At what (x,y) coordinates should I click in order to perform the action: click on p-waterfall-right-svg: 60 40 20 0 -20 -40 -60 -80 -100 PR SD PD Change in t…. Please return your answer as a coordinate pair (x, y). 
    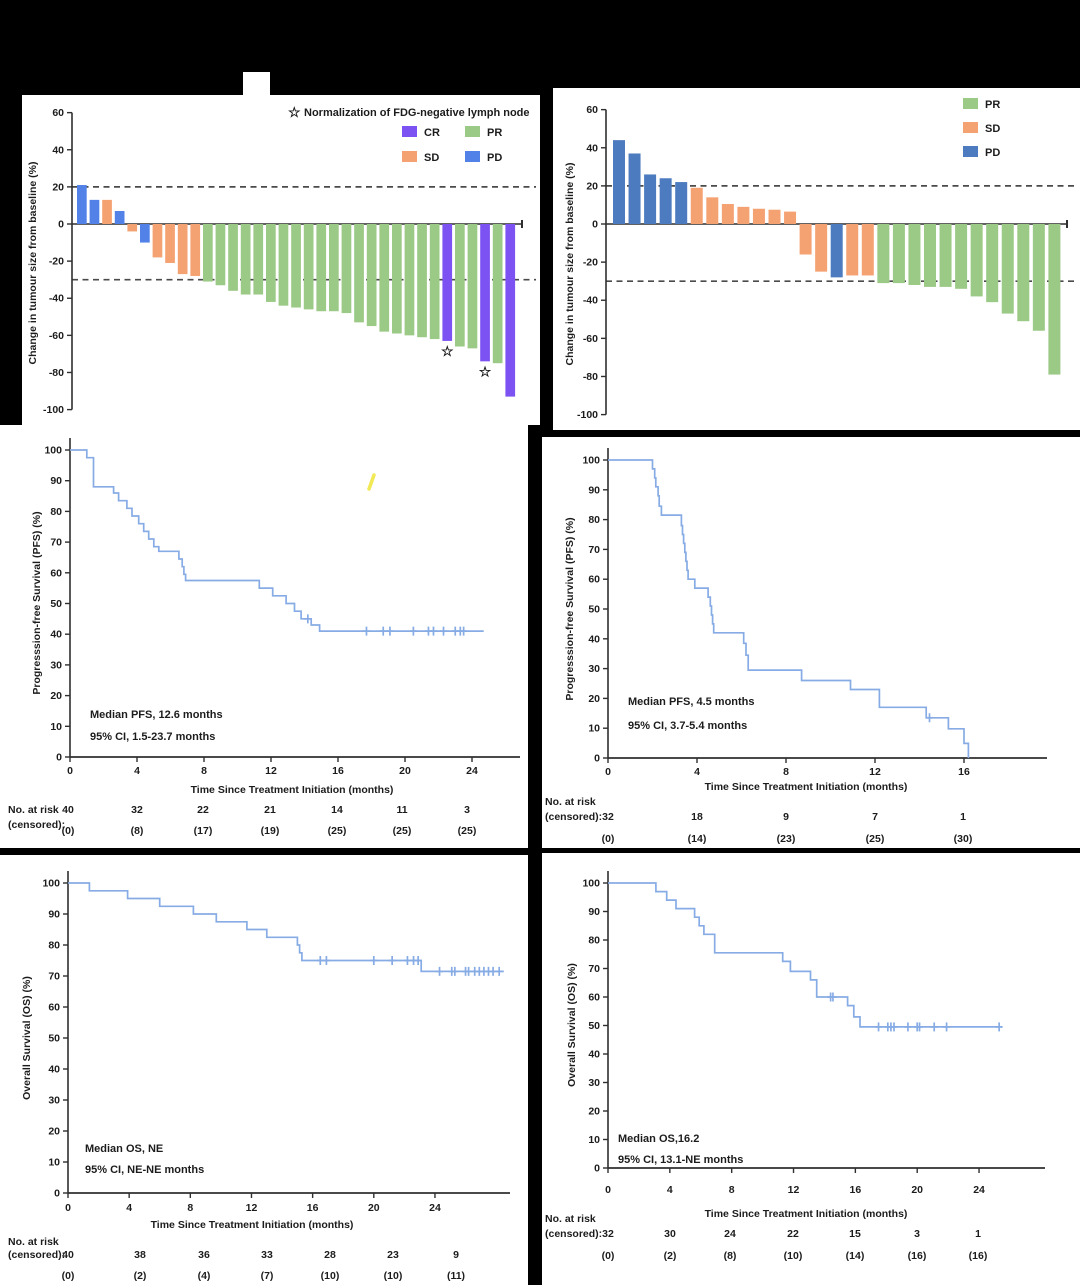
    Looking at the image, I should click on (820, 259).